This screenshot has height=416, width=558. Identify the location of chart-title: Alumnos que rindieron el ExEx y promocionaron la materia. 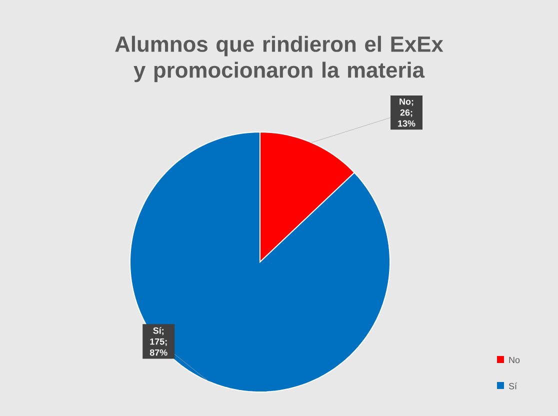
(279, 59).